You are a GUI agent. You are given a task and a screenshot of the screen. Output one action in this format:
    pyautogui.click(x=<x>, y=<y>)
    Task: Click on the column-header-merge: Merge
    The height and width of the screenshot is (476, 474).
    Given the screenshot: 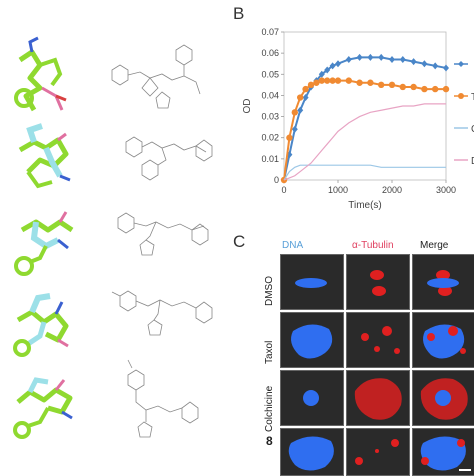 What is the action you would take?
    pyautogui.click(x=434, y=245)
    